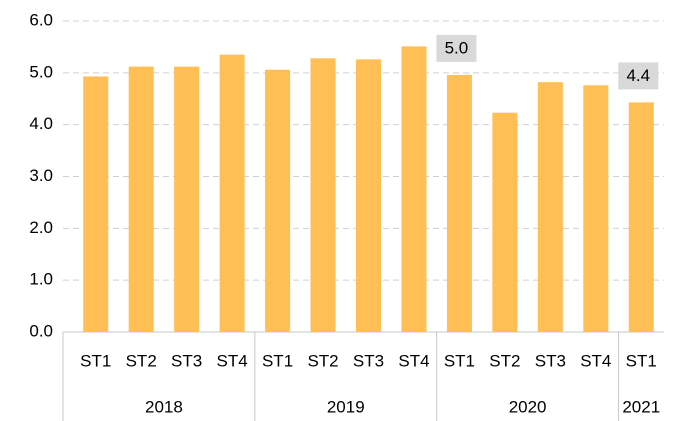 The height and width of the screenshot is (421, 676). I want to click on y-tick-label: 3.0, so click(41, 175).